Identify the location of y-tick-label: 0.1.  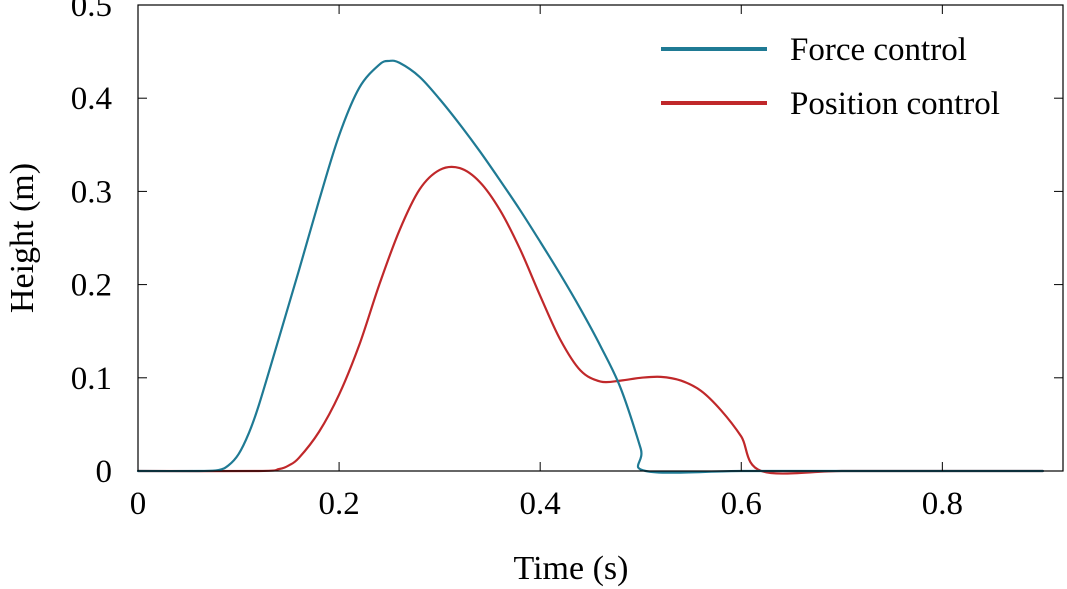
(91, 379).